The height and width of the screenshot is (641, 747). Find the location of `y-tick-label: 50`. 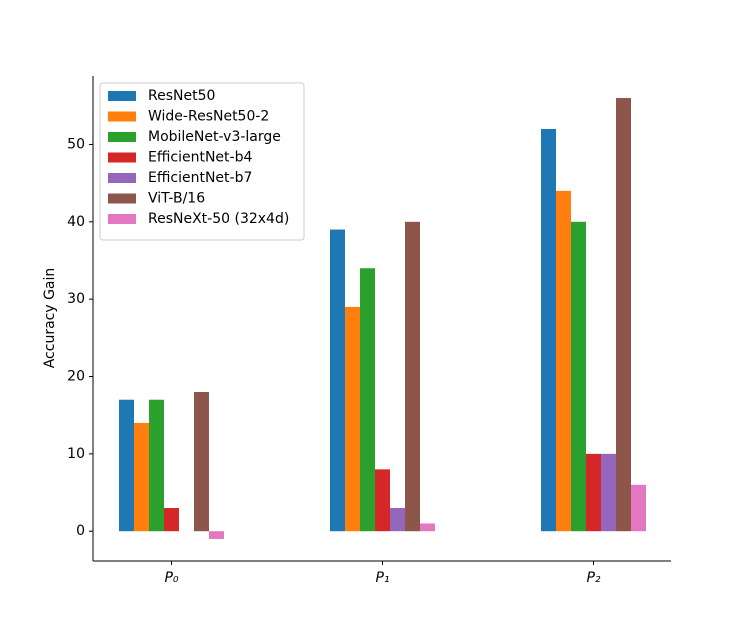

y-tick-label: 50 is located at coordinates (76, 144).